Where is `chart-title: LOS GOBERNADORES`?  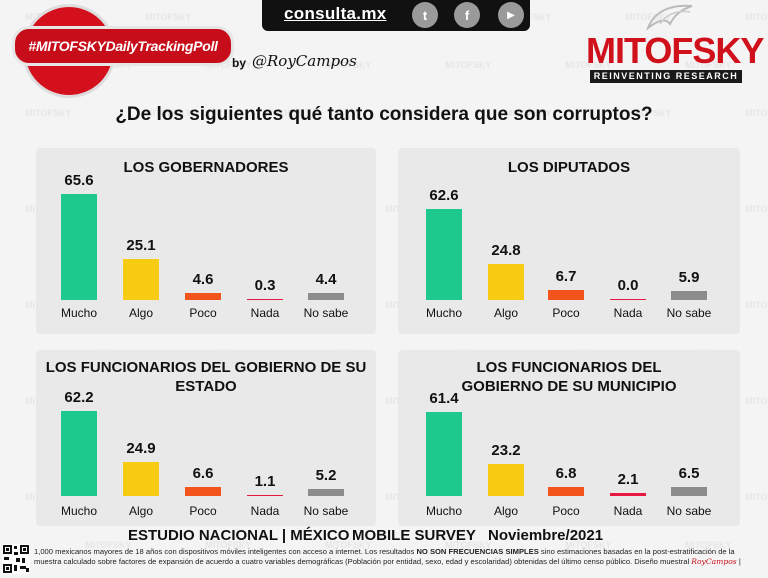
chart-title: LOS GOBERNADORES is located at coordinates (206, 167).